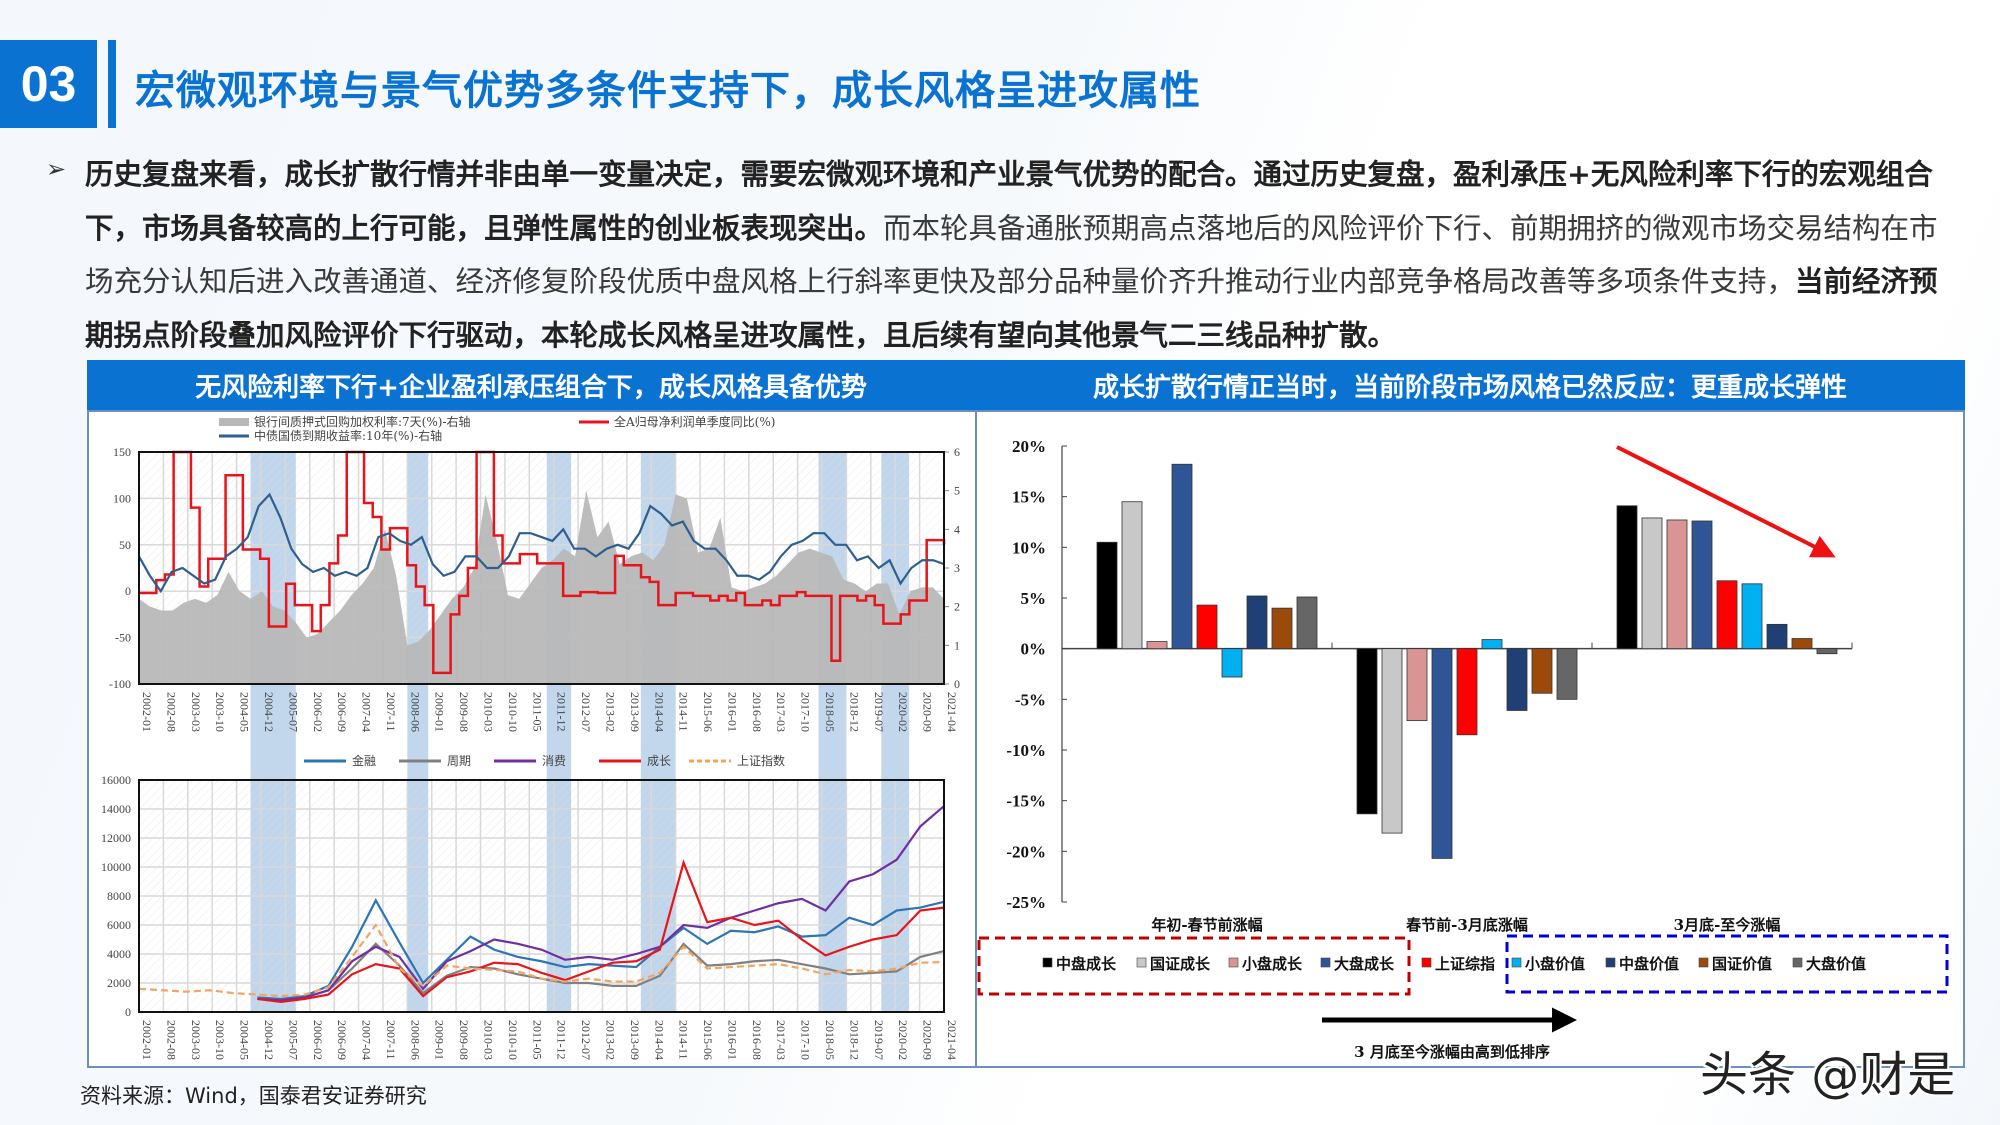 Image resolution: width=2000 pixels, height=1125 pixels. What do you see at coordinates (120, 684) in the screenshot?
I see `svg-text: -100` at bounding box center [120, 684].